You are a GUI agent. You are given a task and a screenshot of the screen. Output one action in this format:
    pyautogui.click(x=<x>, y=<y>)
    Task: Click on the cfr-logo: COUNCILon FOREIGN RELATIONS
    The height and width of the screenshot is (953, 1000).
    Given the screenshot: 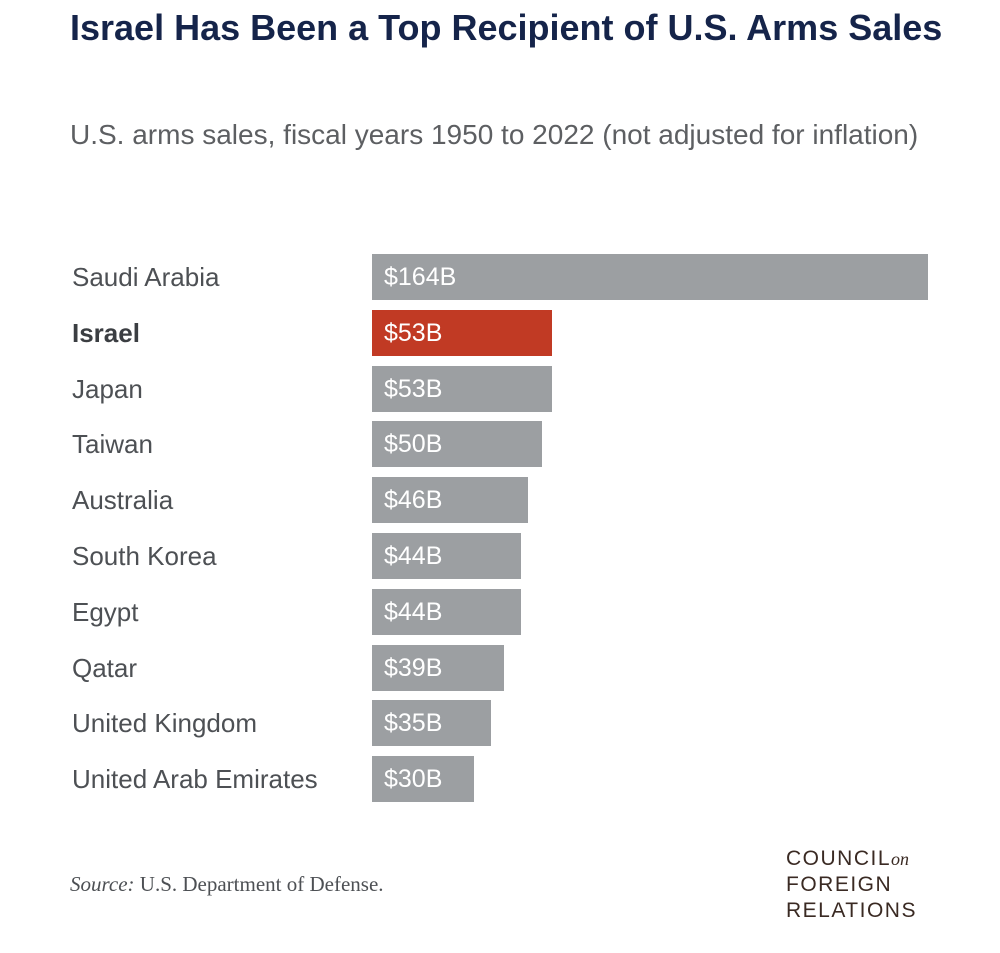 What is the action you would take?
    pyautogui.click(x=866, y=885)
    